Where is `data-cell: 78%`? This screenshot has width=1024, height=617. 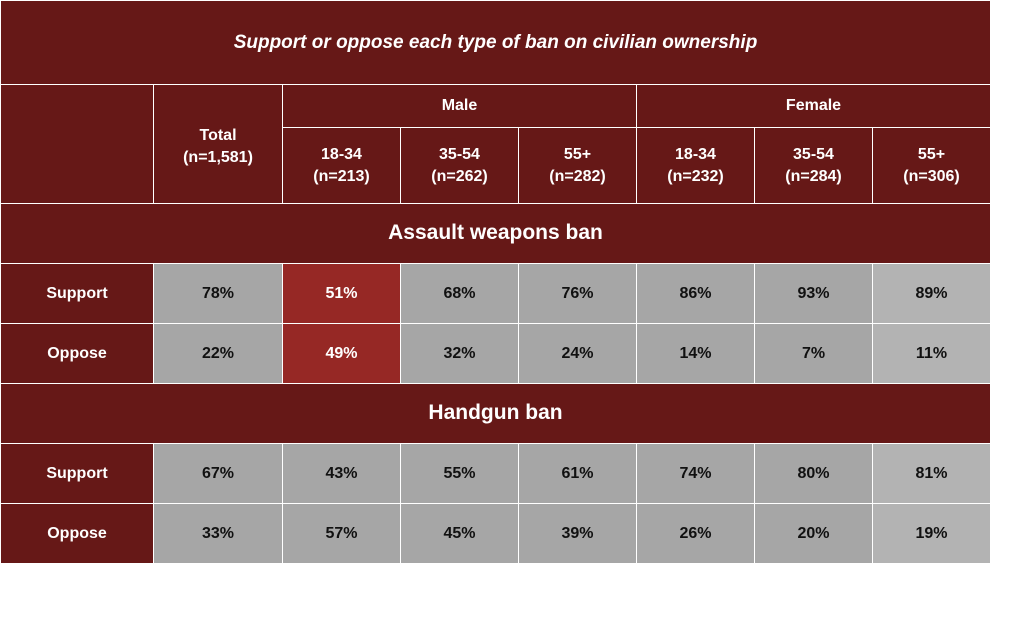
data-cell: 78% is located at coordinates (218, 293).